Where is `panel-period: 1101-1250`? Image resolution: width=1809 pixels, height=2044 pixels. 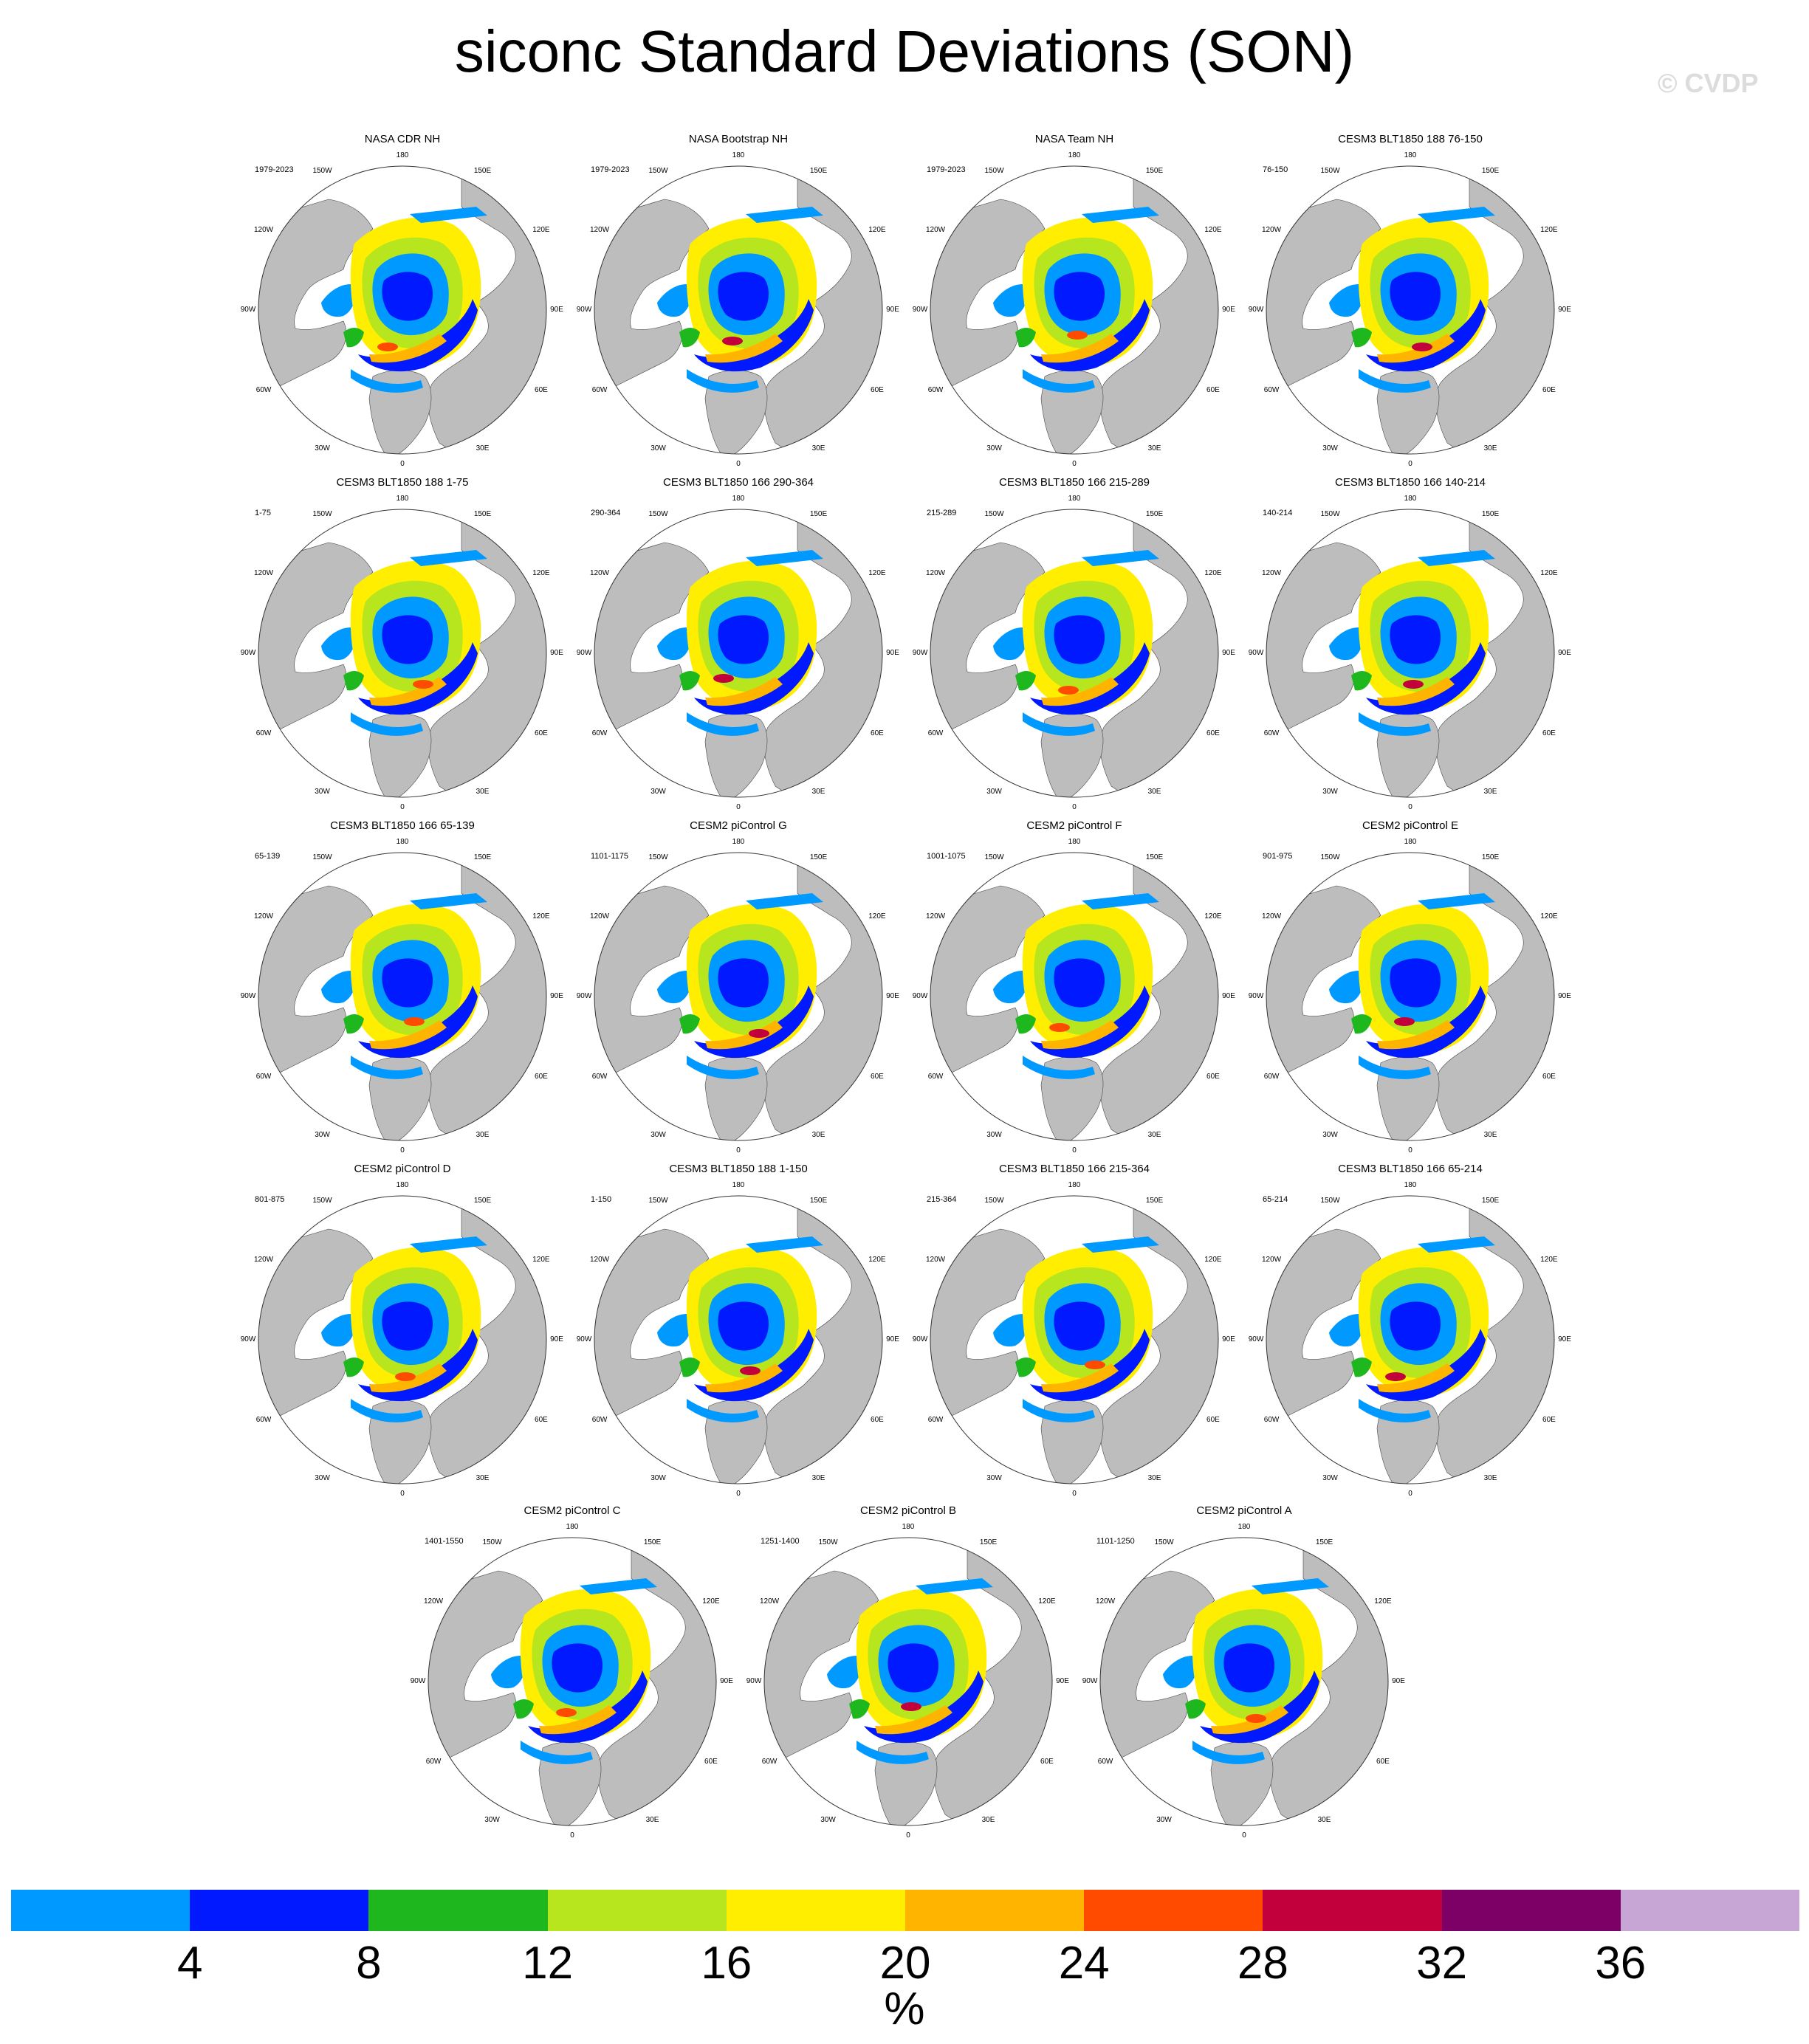
panel-period: 1101-1250 is located at coordinates (1115, 1541).